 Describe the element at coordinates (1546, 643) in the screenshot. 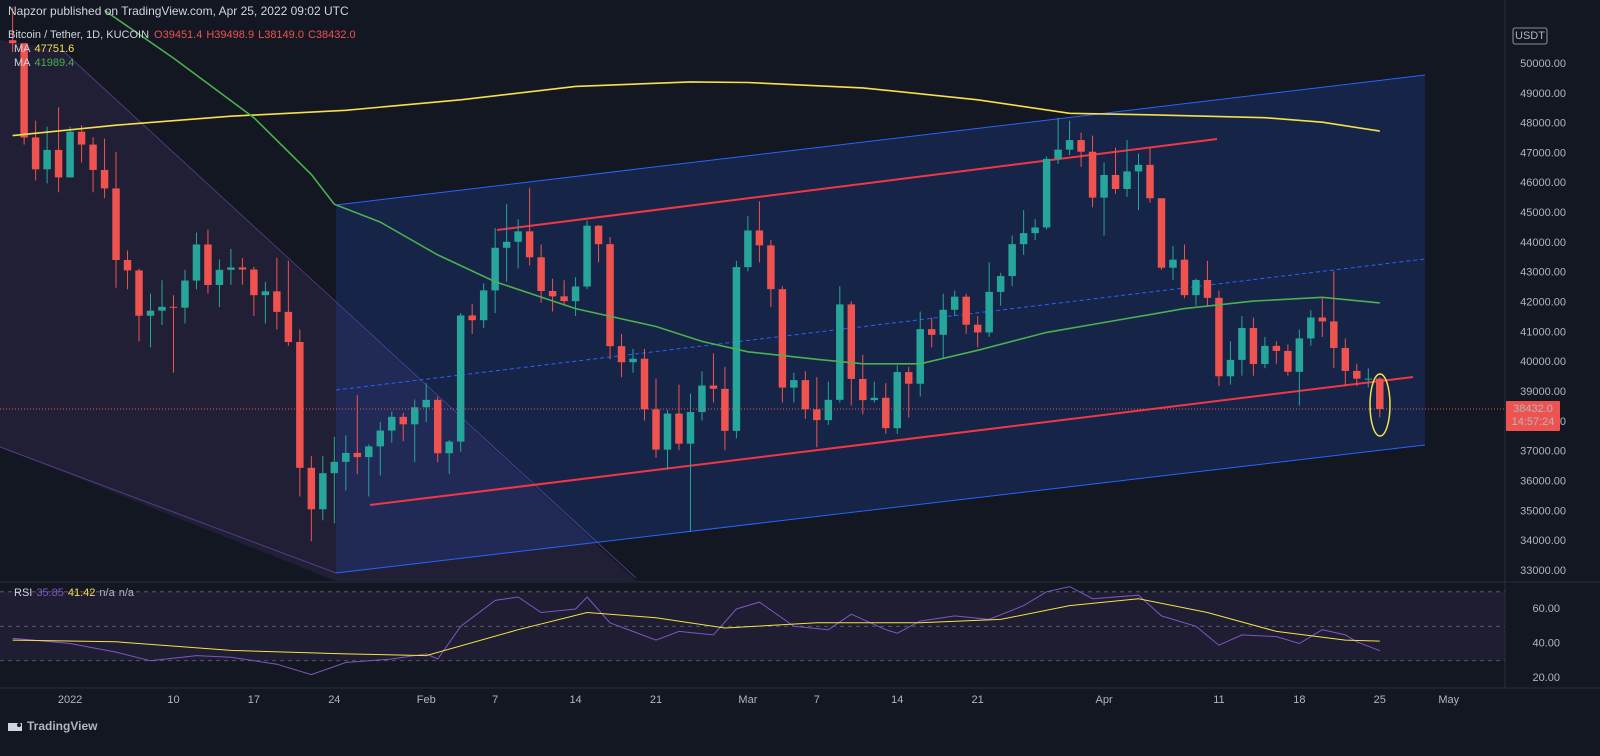

I see `rsi-tick-label: 40.00` at that location.